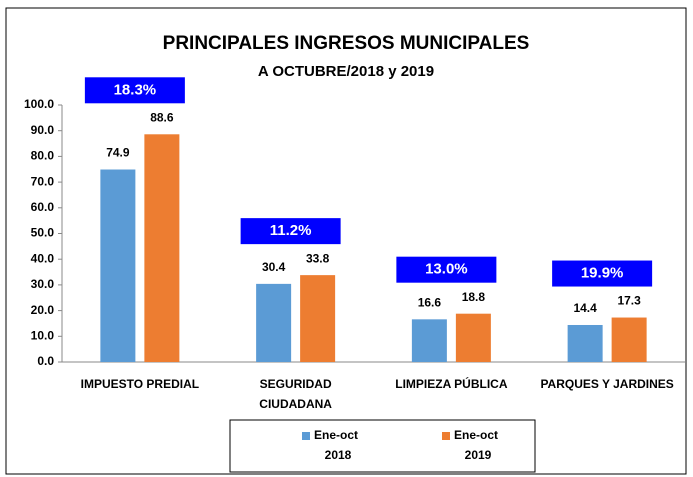 The image size is (693, 477). I want to click on value-label: 16.6, so click(430, 303).